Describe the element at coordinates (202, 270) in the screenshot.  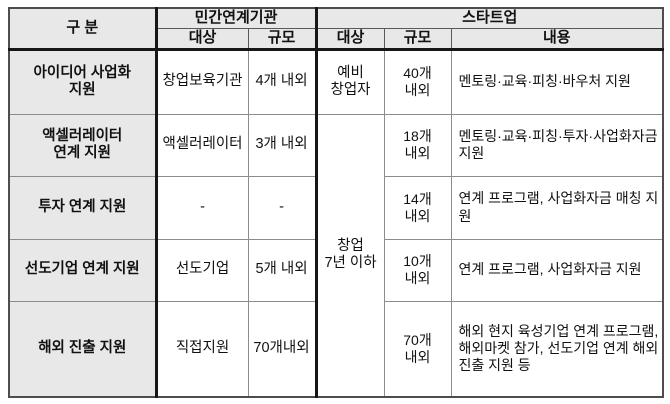
I see `private-target-cell: 선도기업` at that location.